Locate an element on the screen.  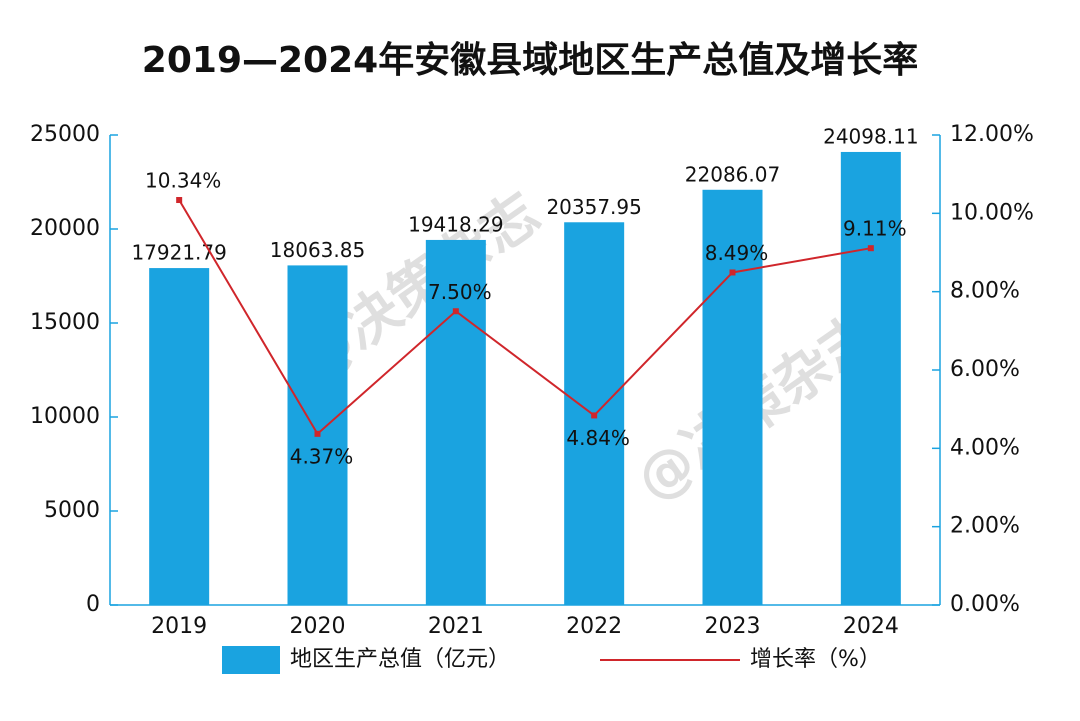
y-tick-label: 0 is located at coordinates (93, 604).